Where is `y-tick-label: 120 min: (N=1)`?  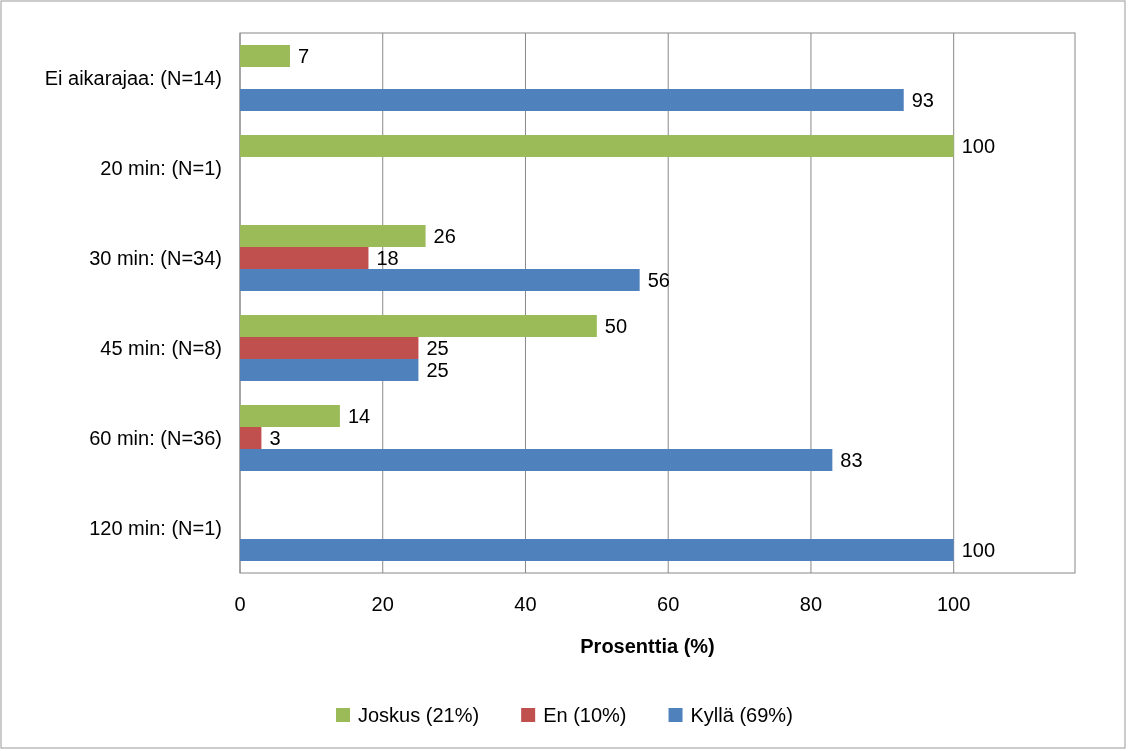
y-tick-label: 120 min: (N=1) is located at coordinates (155, 528).